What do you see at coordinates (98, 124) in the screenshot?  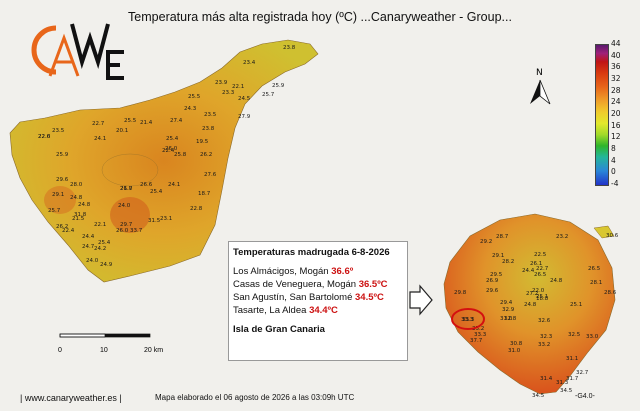 I see `station-temperature-label: 22.7` at bounding box center [98, 124].